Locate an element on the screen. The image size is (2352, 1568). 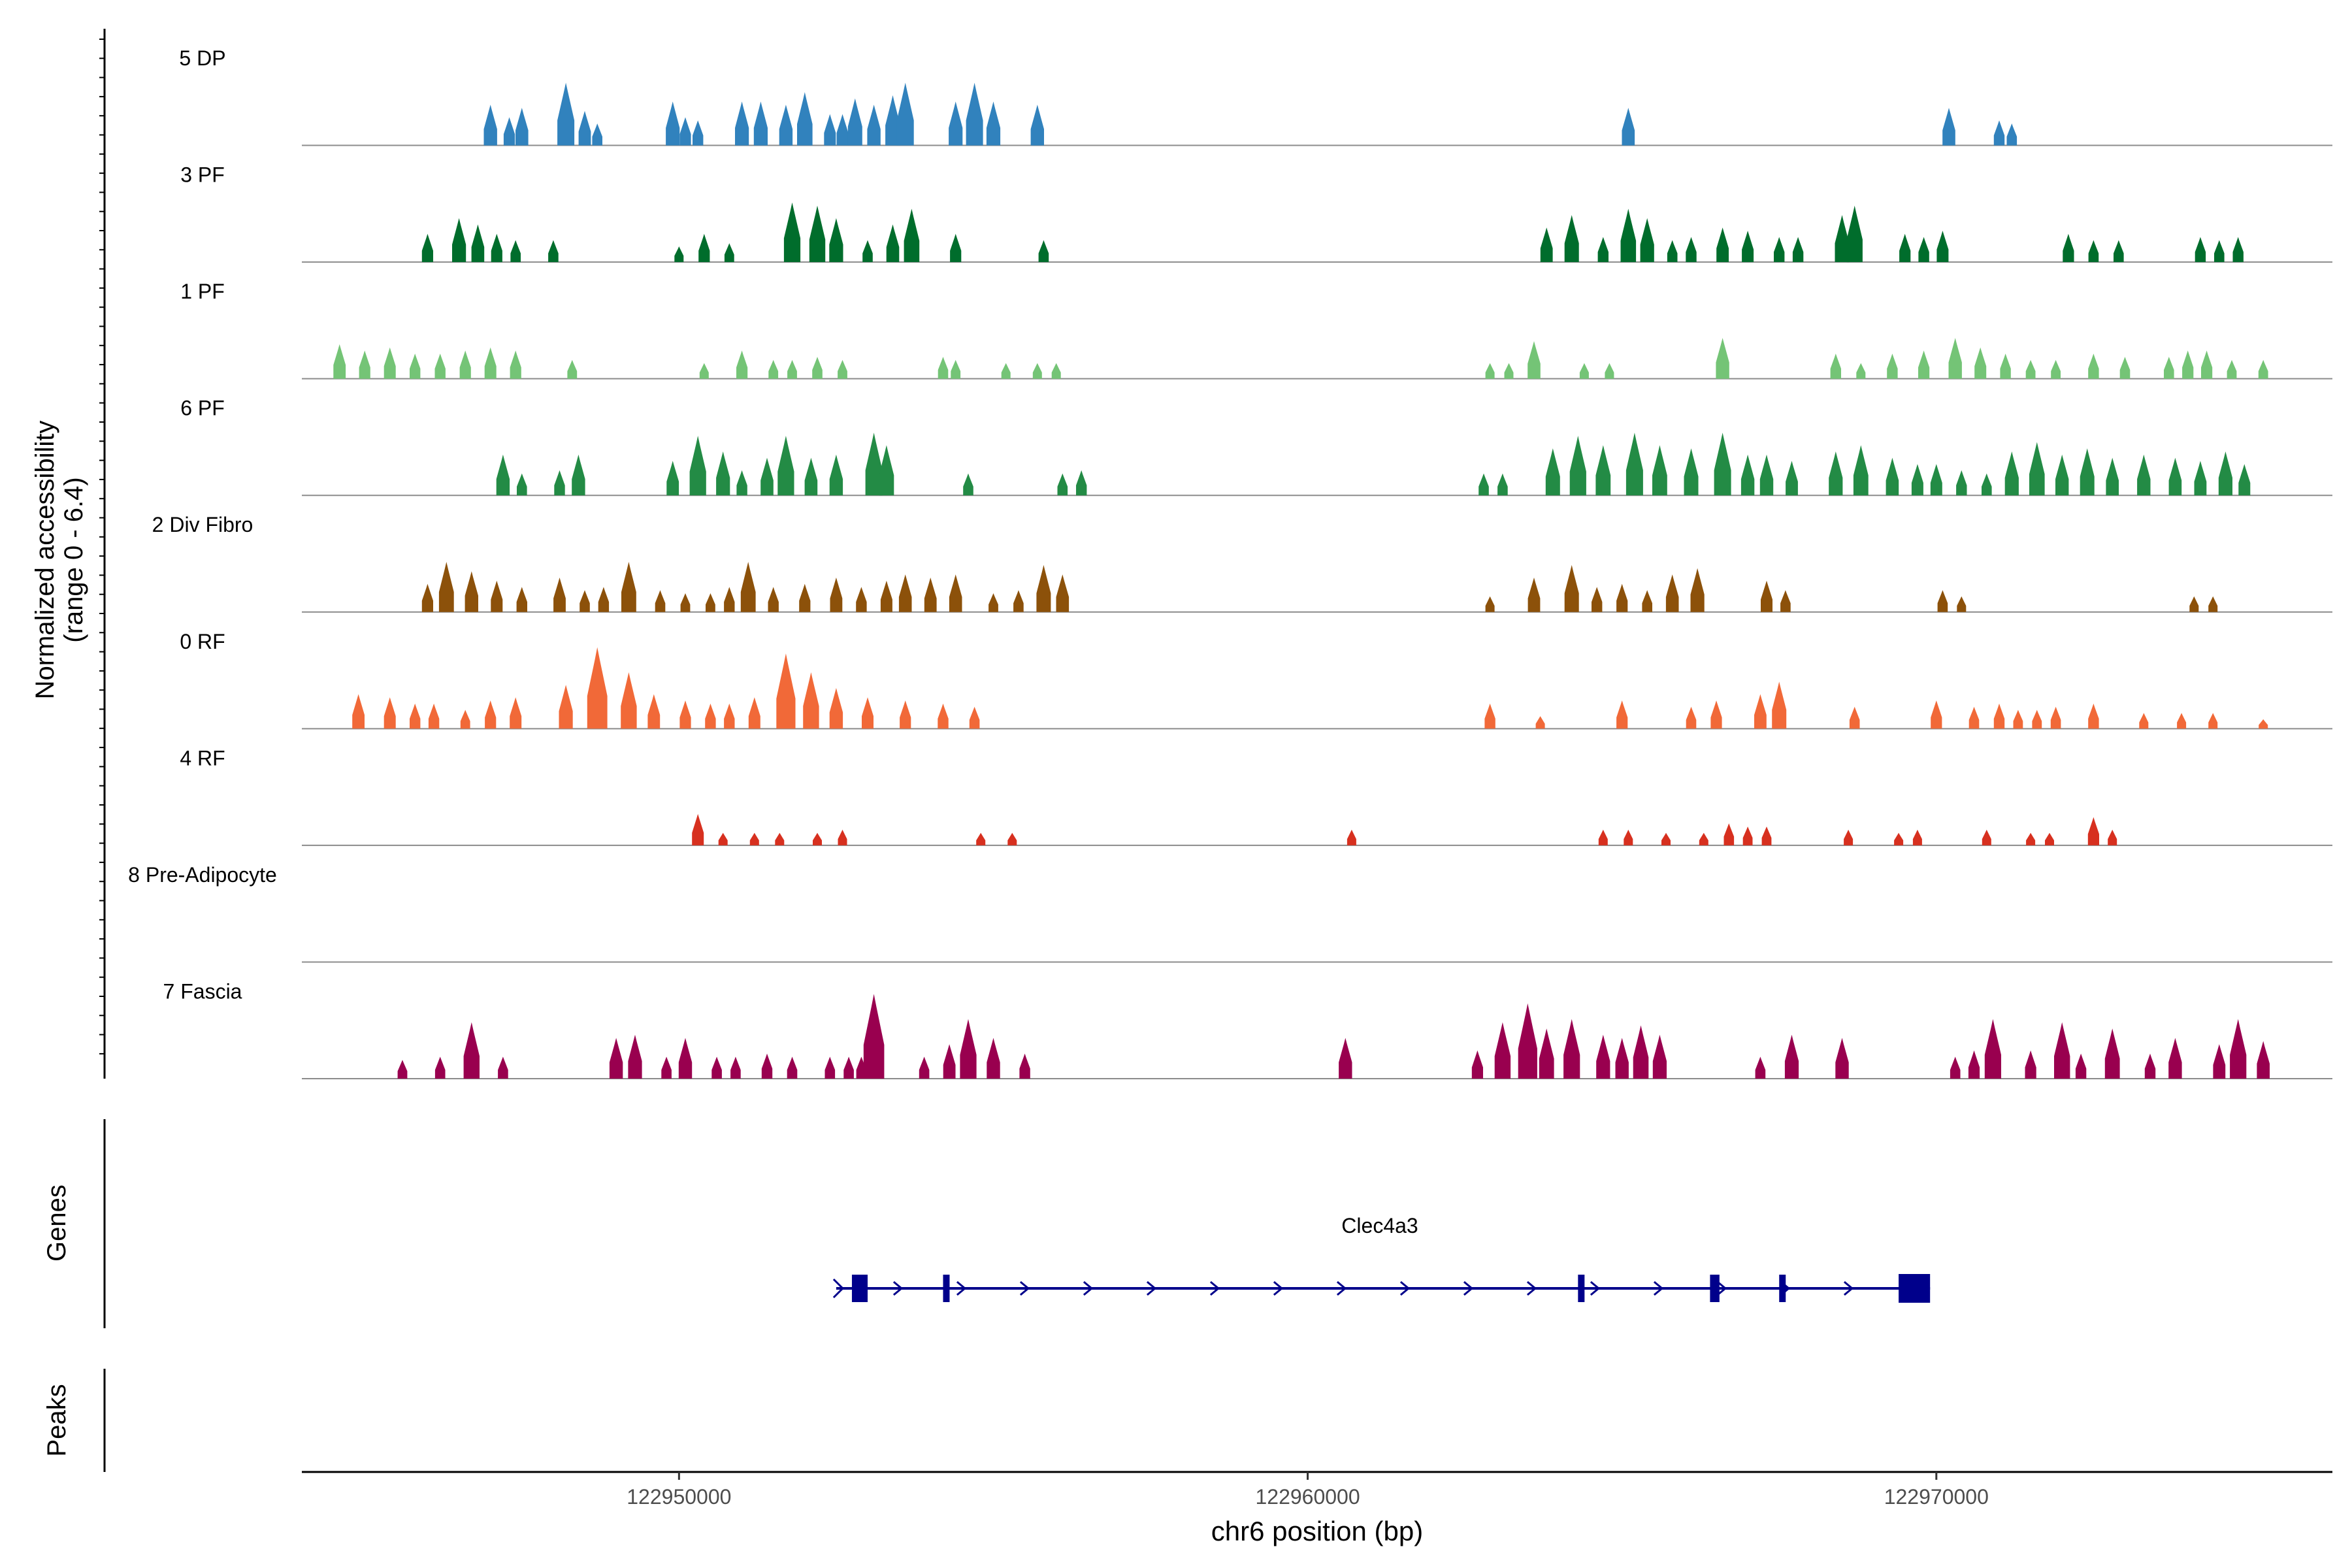
track-label: 7 Fascia is located at coordinates (202, 991).